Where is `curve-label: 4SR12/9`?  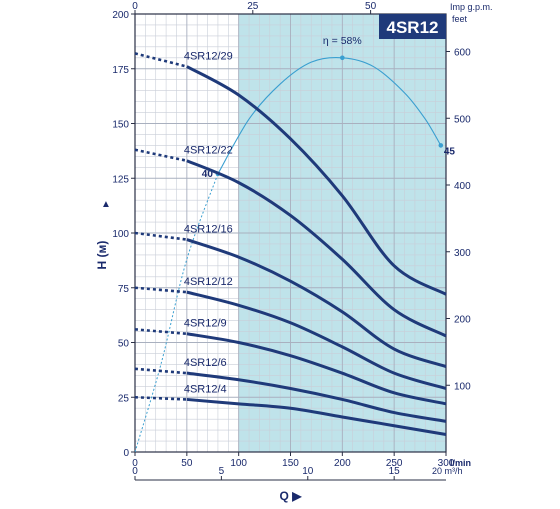
curve-label: 4SR12/9 is located at coordinates (205, 324).